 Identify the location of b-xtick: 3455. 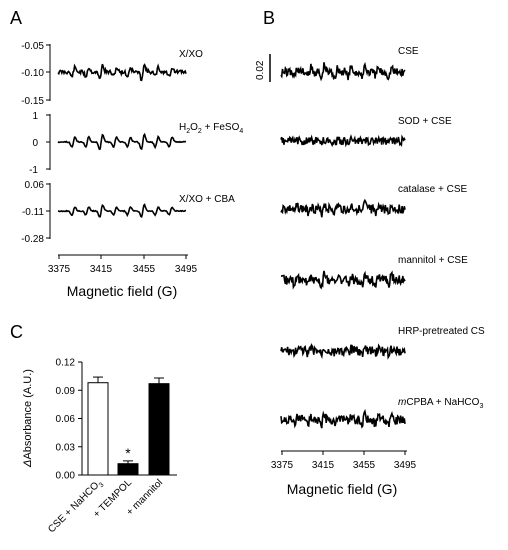
(364, 465).